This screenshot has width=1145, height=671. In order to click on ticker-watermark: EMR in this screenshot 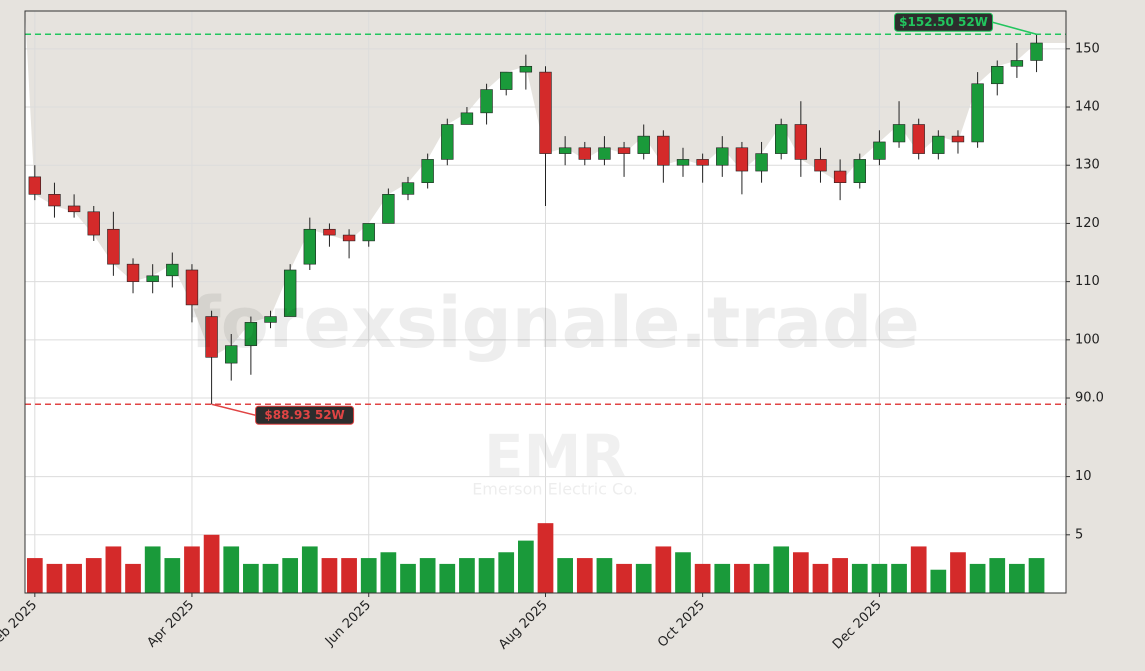, I will do `click(555, 456)`.